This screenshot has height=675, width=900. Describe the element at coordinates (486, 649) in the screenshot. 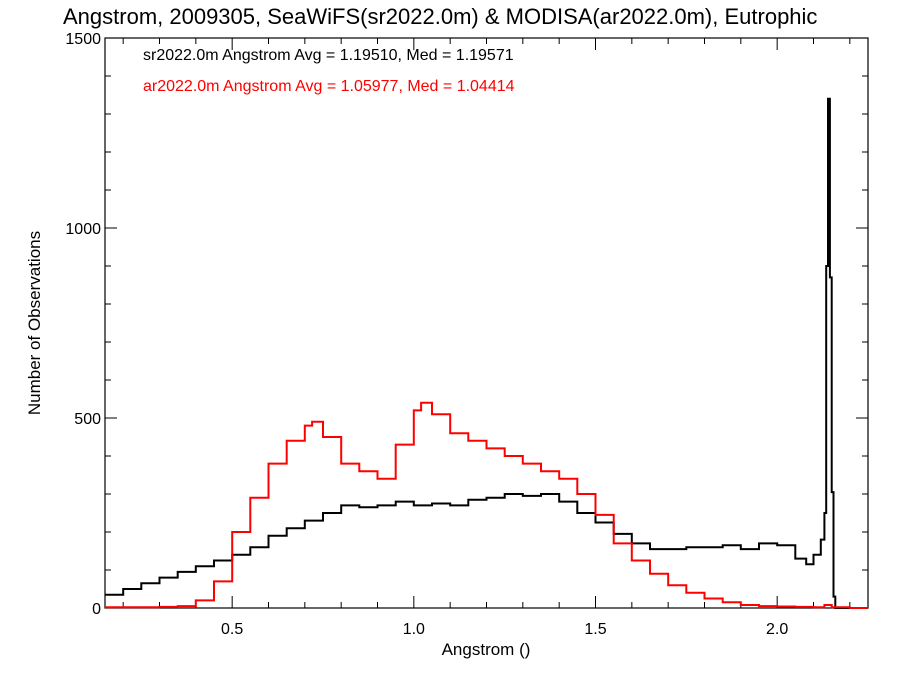

I see `x-axis-label: Angstrom ()` at that location.